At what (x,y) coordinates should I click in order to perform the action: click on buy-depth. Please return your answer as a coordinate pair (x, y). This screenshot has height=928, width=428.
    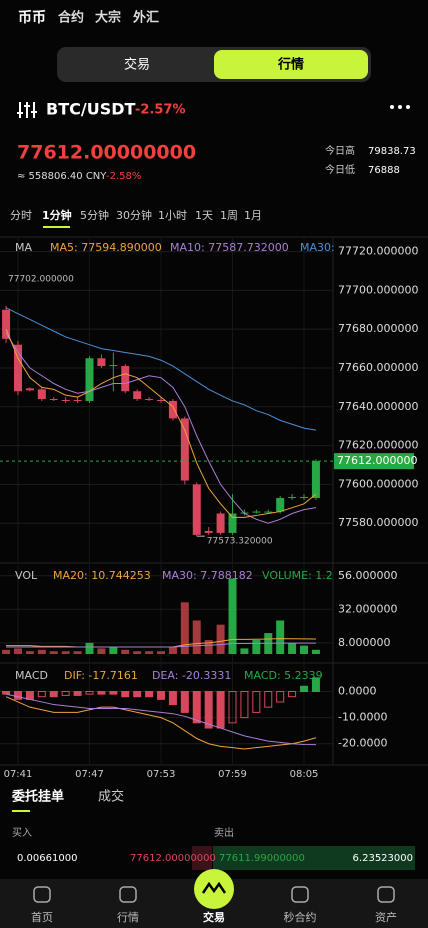
    Looking at the image, I should click on (202, 858).